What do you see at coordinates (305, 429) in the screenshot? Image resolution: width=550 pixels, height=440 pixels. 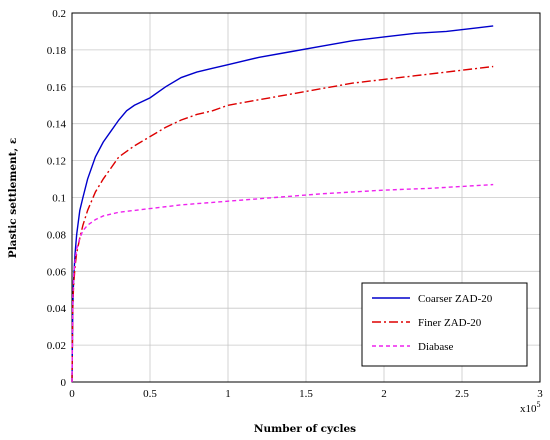 I see `x-axis-label: Number of cycles` at bounding box center [305, 429].